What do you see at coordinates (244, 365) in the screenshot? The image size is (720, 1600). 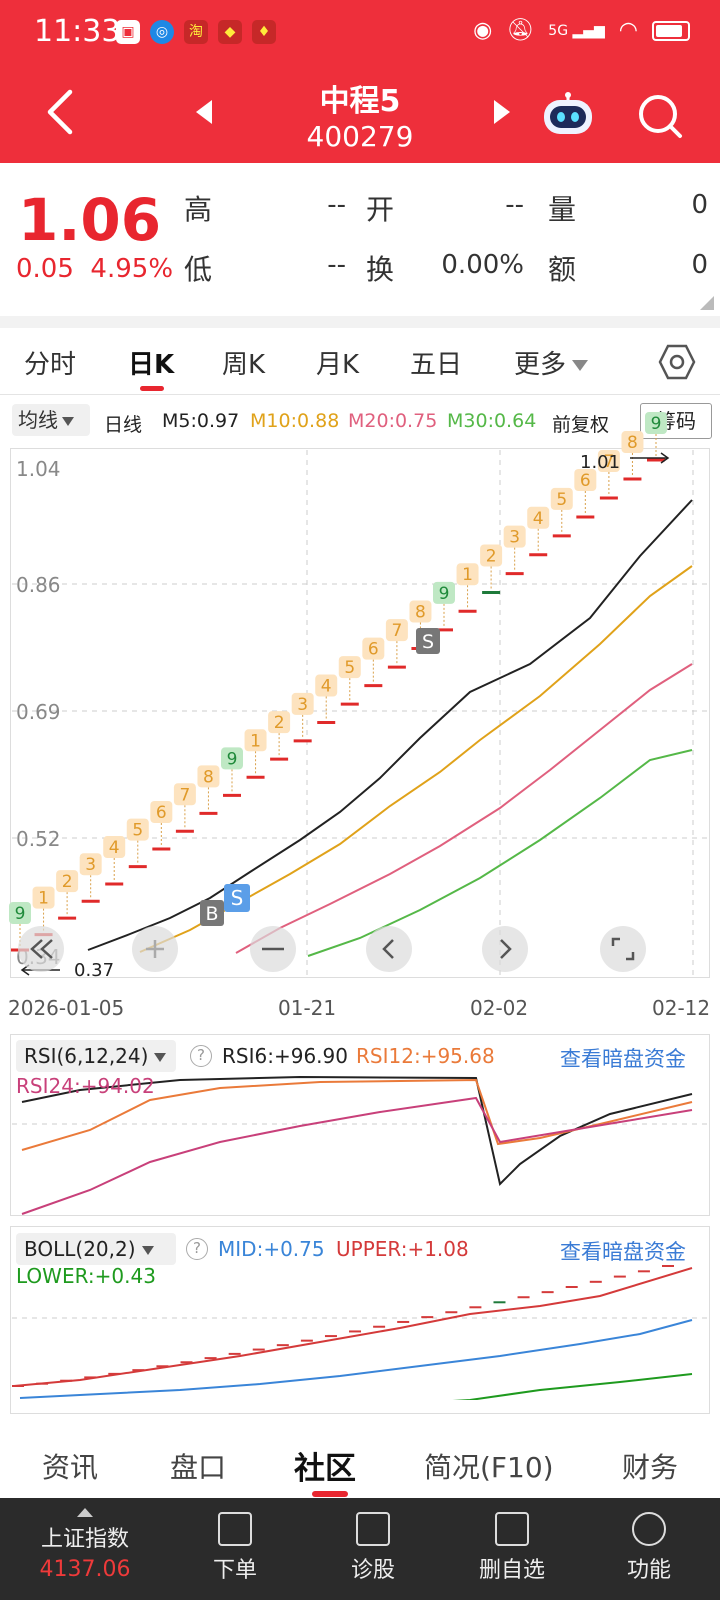 I see `tab-weekly-k: 周K` at bounding box center [244, 365].